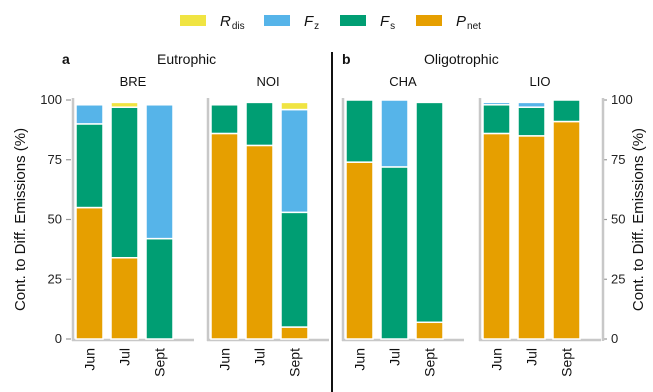 The image size is (653, 392). I want to click on bar-noi-sept-Fz, so click(294, 161).